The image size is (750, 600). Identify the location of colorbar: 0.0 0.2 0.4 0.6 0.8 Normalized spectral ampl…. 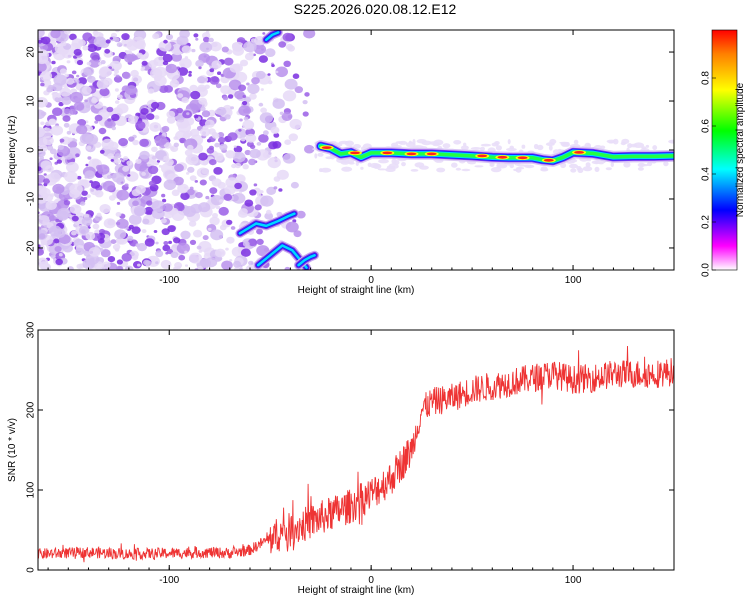
(723, 153).